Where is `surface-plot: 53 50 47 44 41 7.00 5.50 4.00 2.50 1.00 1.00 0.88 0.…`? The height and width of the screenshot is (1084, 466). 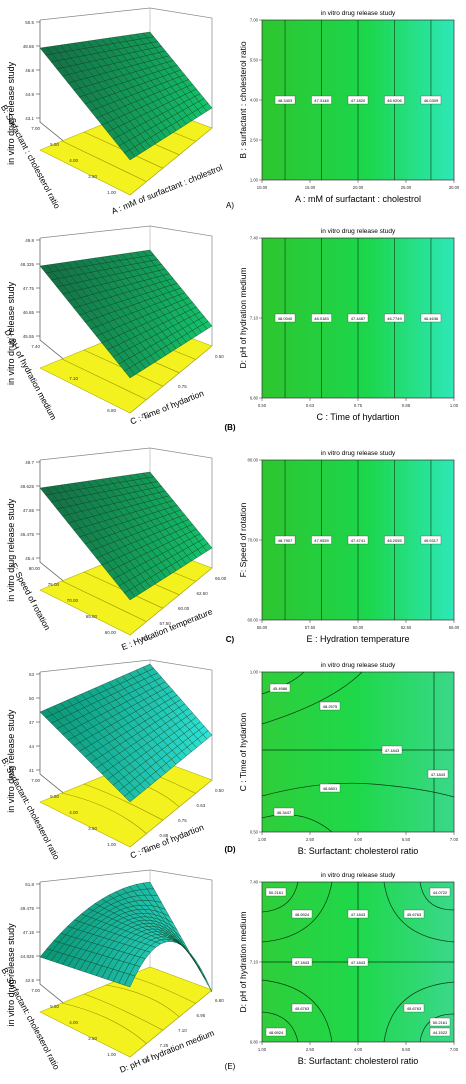 surface-plot: 53 50 47 44 41 7.00 5.50 4.00 2.50 1.00 1.00 0.88 0.… is located at coordinates (112, 760).